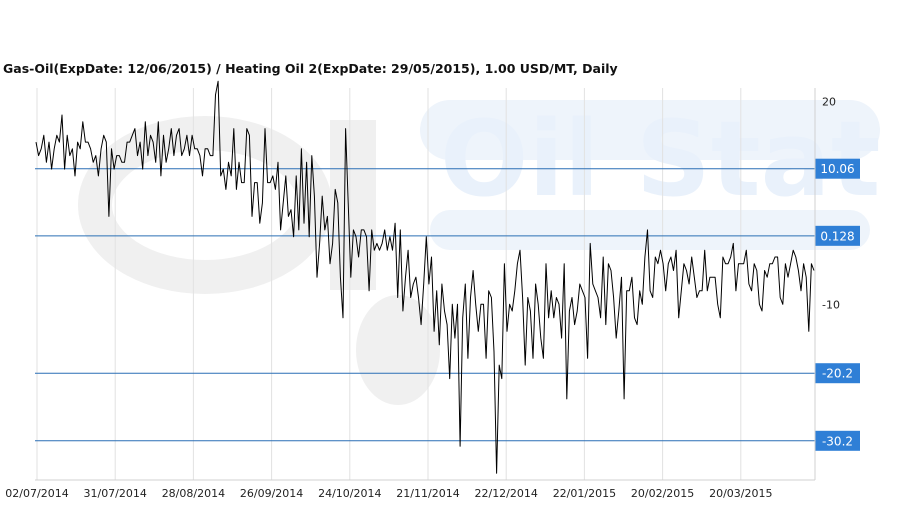 The image size is (909, 509). I want to click on y-tick-label: -10, so click(831, 304).